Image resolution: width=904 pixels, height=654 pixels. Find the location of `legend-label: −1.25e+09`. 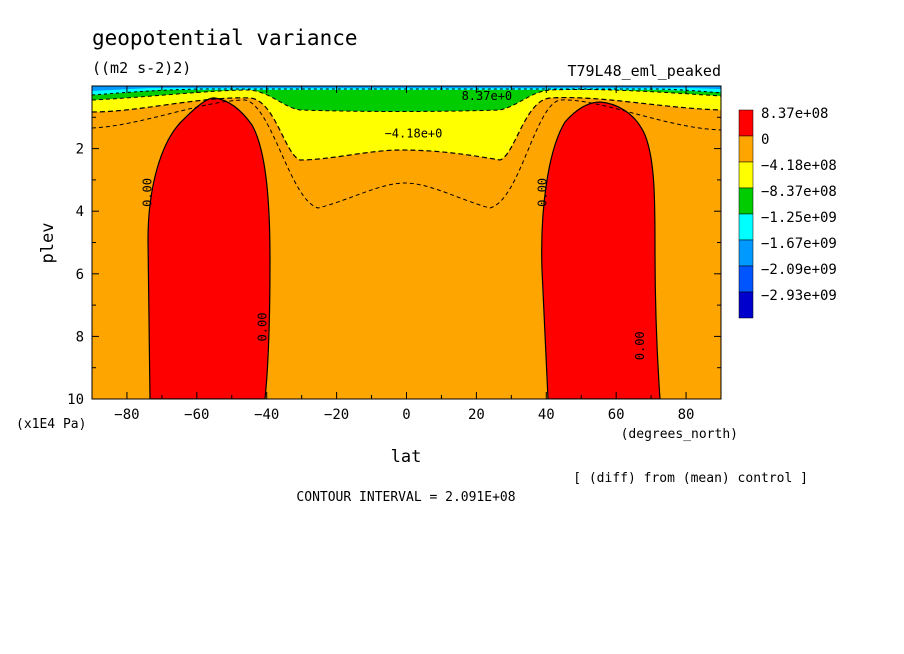

legend-label: −1.25e+09 is located at coordinates (799, 218).